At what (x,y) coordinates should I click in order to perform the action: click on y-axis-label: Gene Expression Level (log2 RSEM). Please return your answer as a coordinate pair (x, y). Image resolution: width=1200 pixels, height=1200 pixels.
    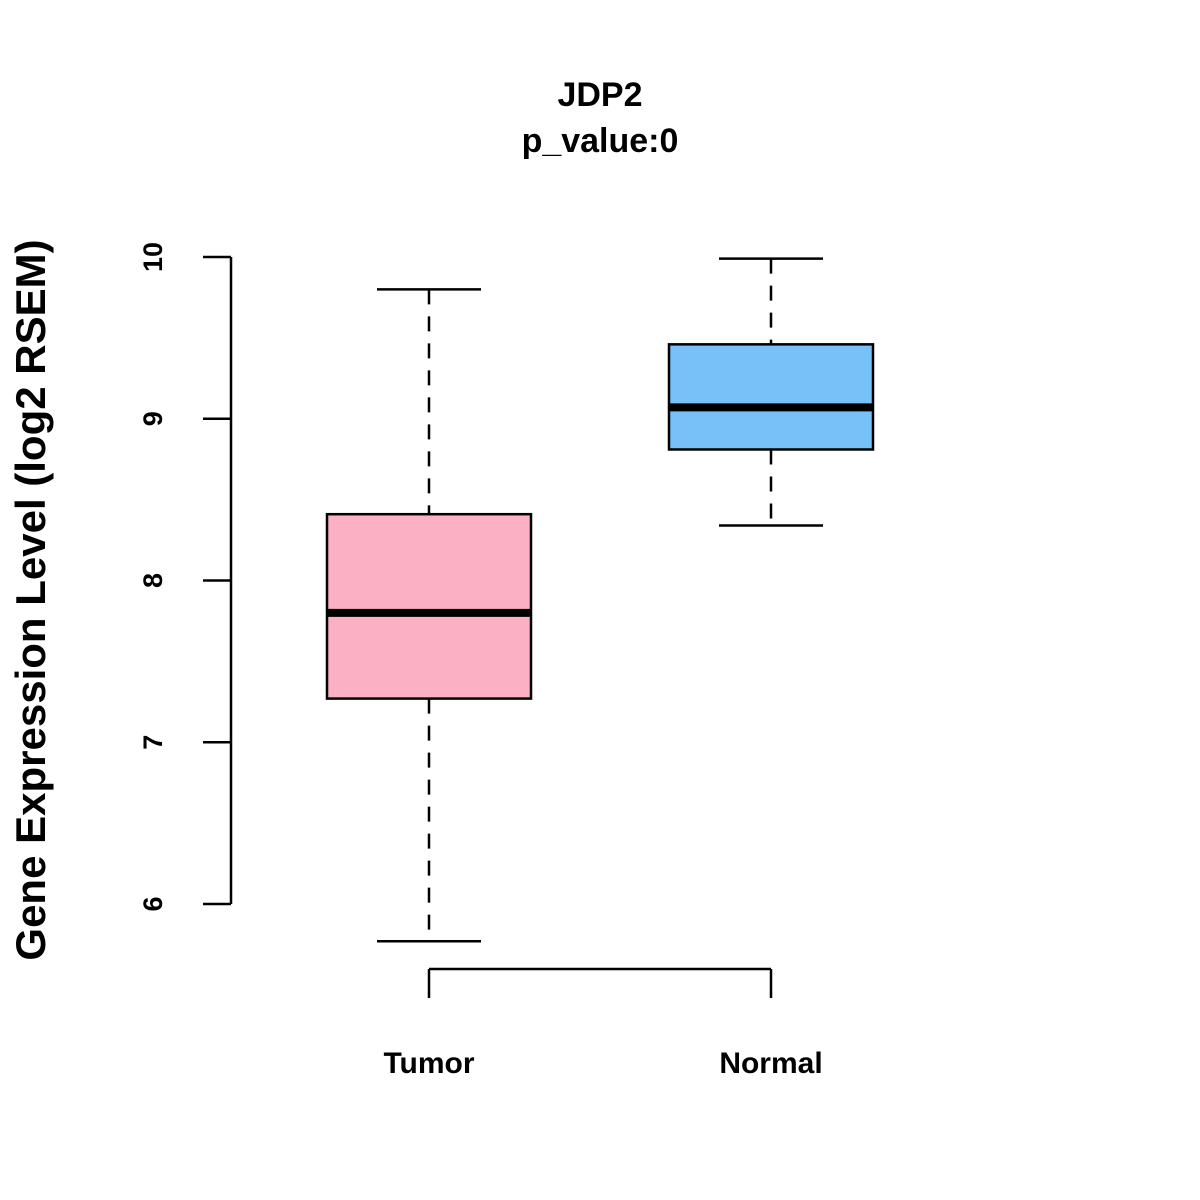
    Looking at the image, I should click on (30, 599).